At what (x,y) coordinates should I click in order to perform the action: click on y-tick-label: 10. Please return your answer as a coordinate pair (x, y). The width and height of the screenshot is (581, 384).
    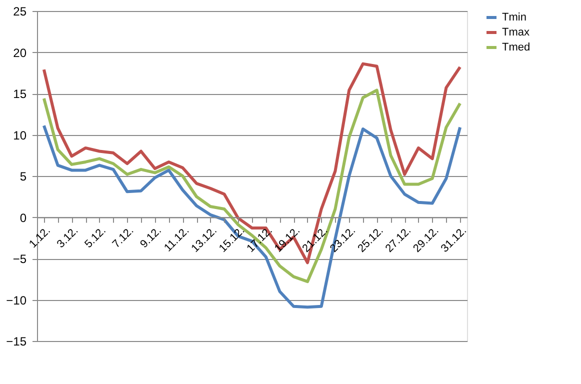
    Looking at the image, I should click on (20, 135).